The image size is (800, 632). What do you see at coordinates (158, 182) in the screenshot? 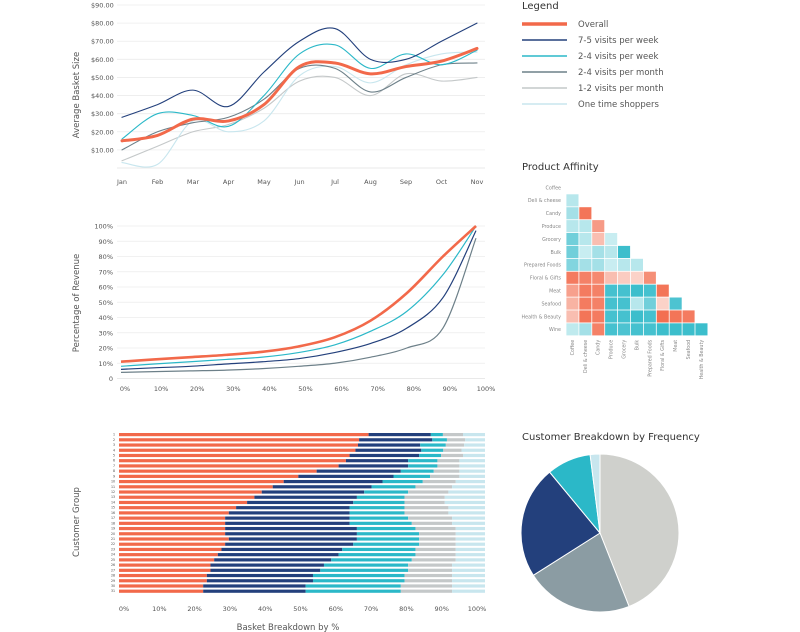
I see `x-tick-label: Feb` at bounding box center [158, 182].